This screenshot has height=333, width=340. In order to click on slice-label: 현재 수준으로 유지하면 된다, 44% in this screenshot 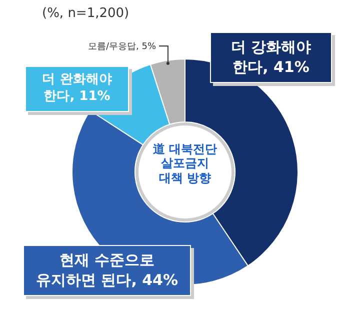, I will do `click(107, 270)`.